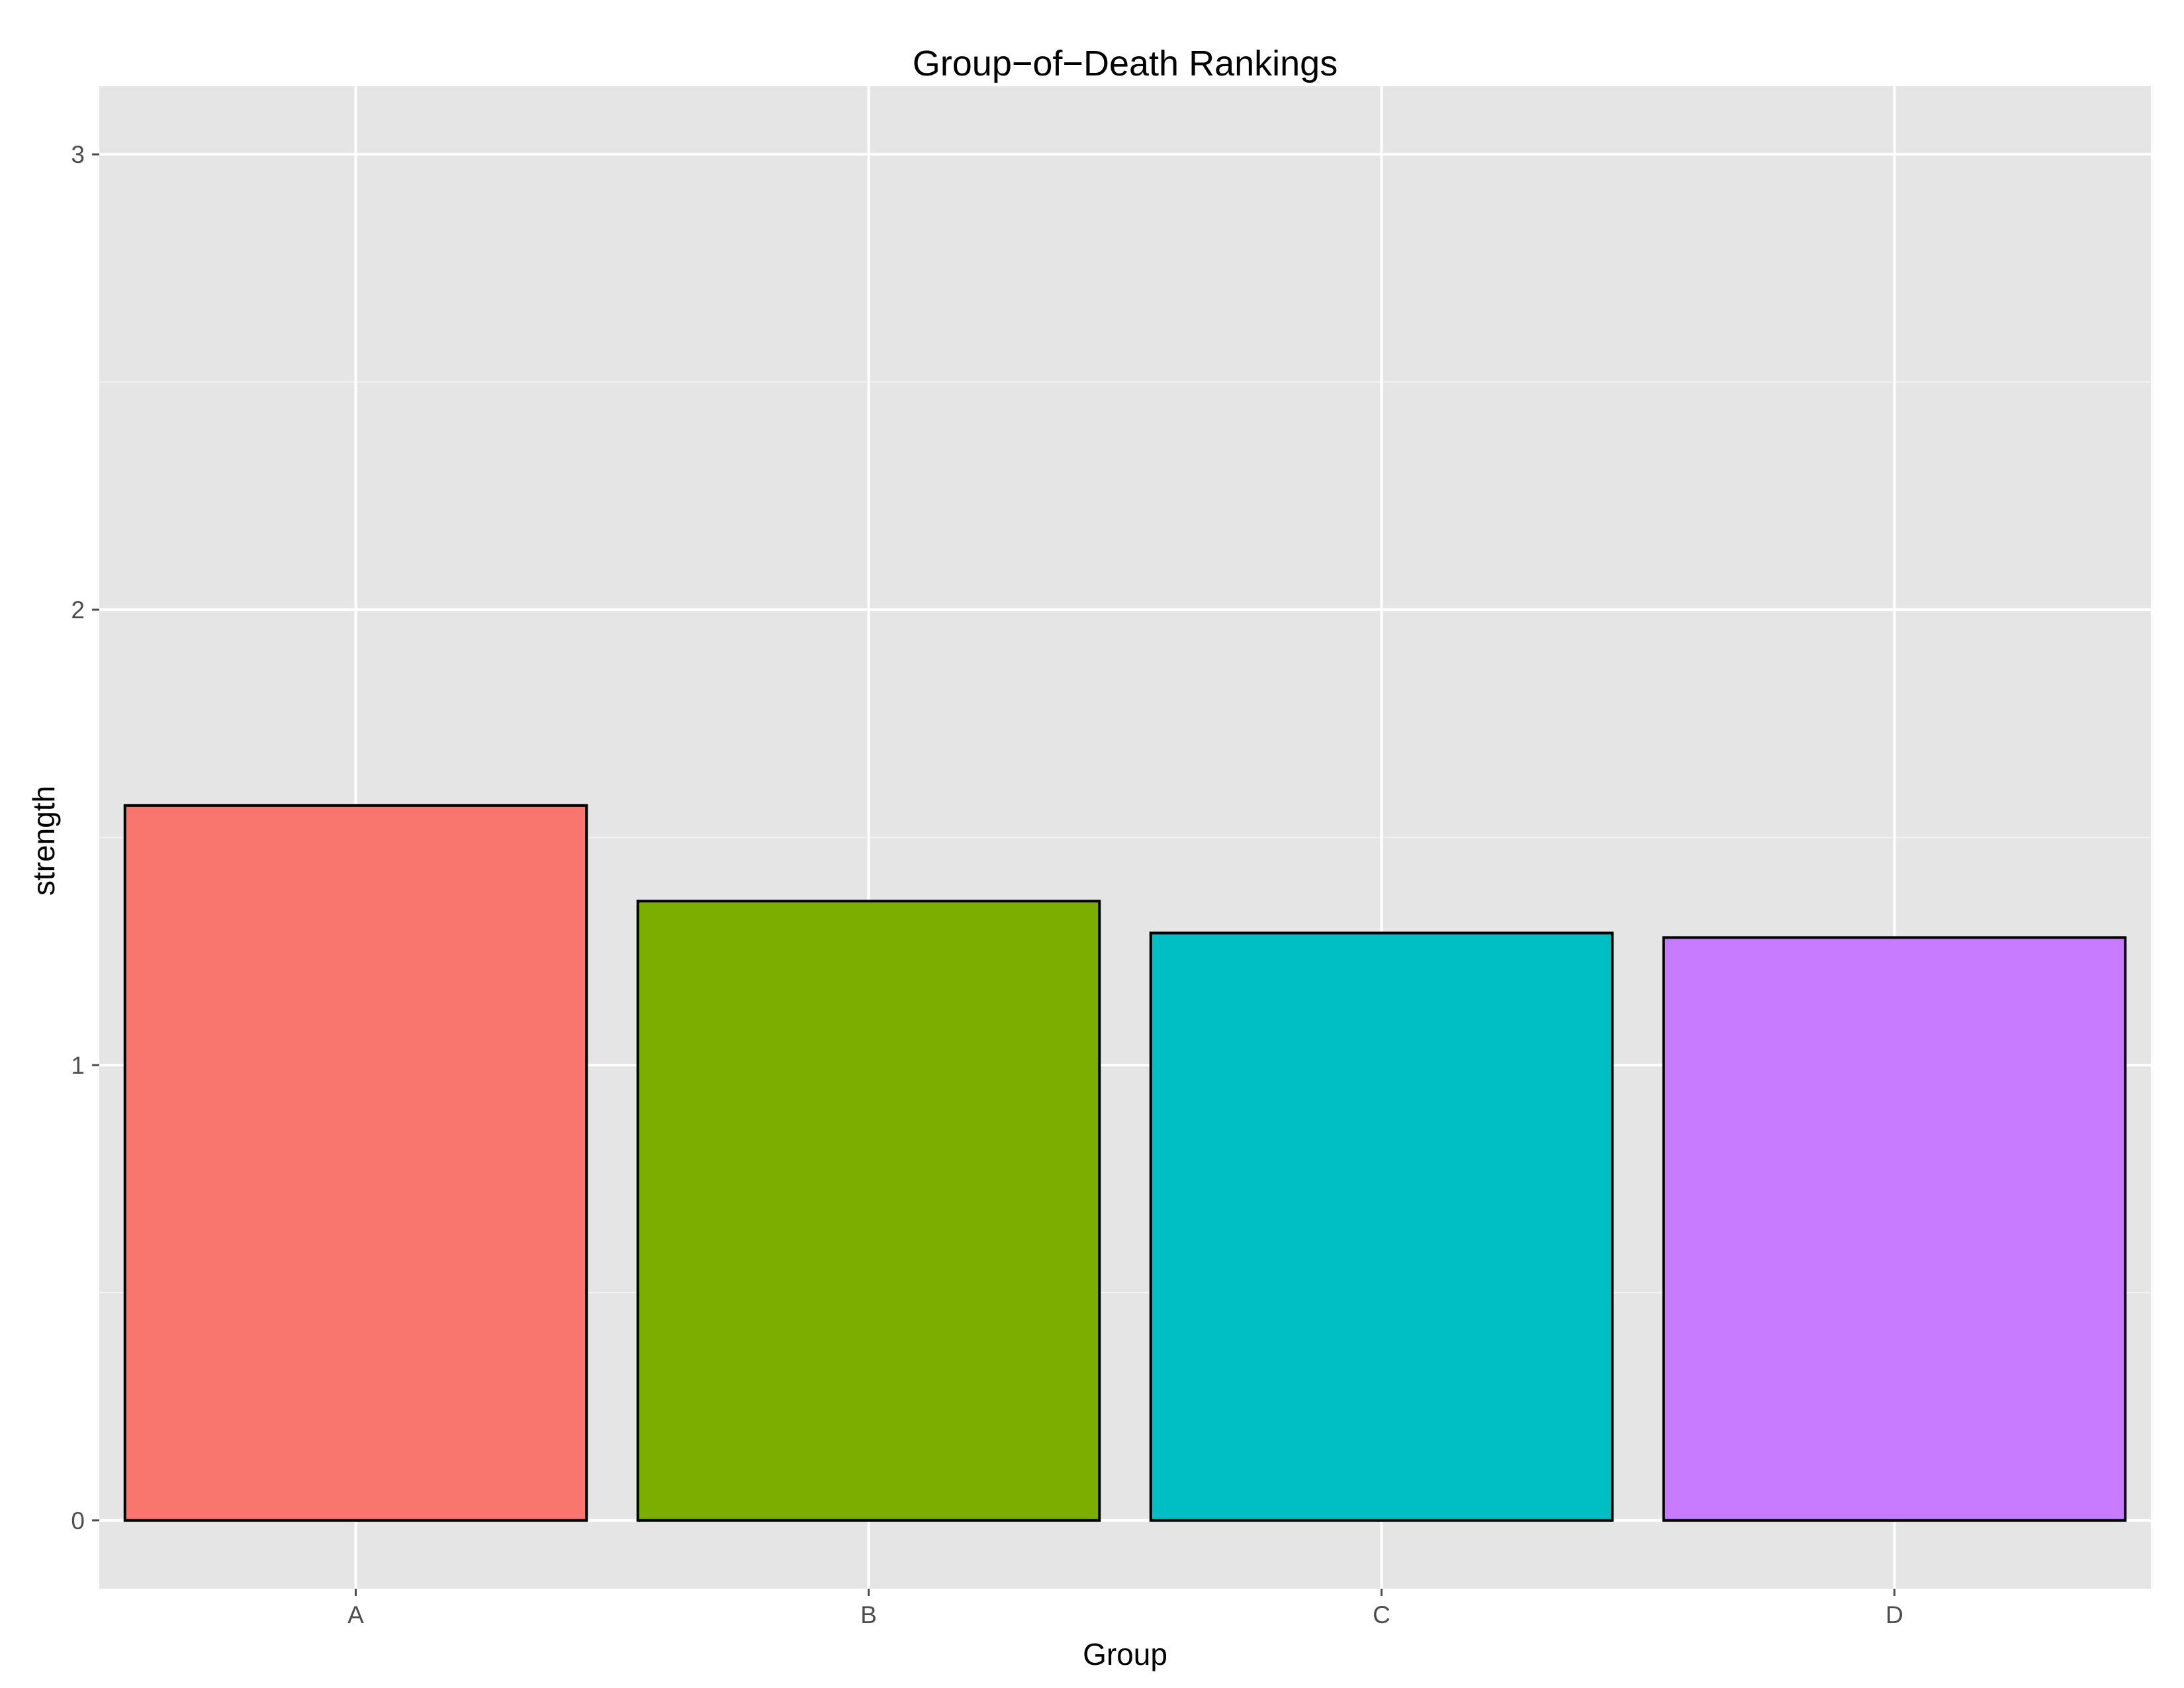  What do you see at coordinates (355, 1163) in the screenshot?
I see `bar-A` at bounding box center [355, 1163].